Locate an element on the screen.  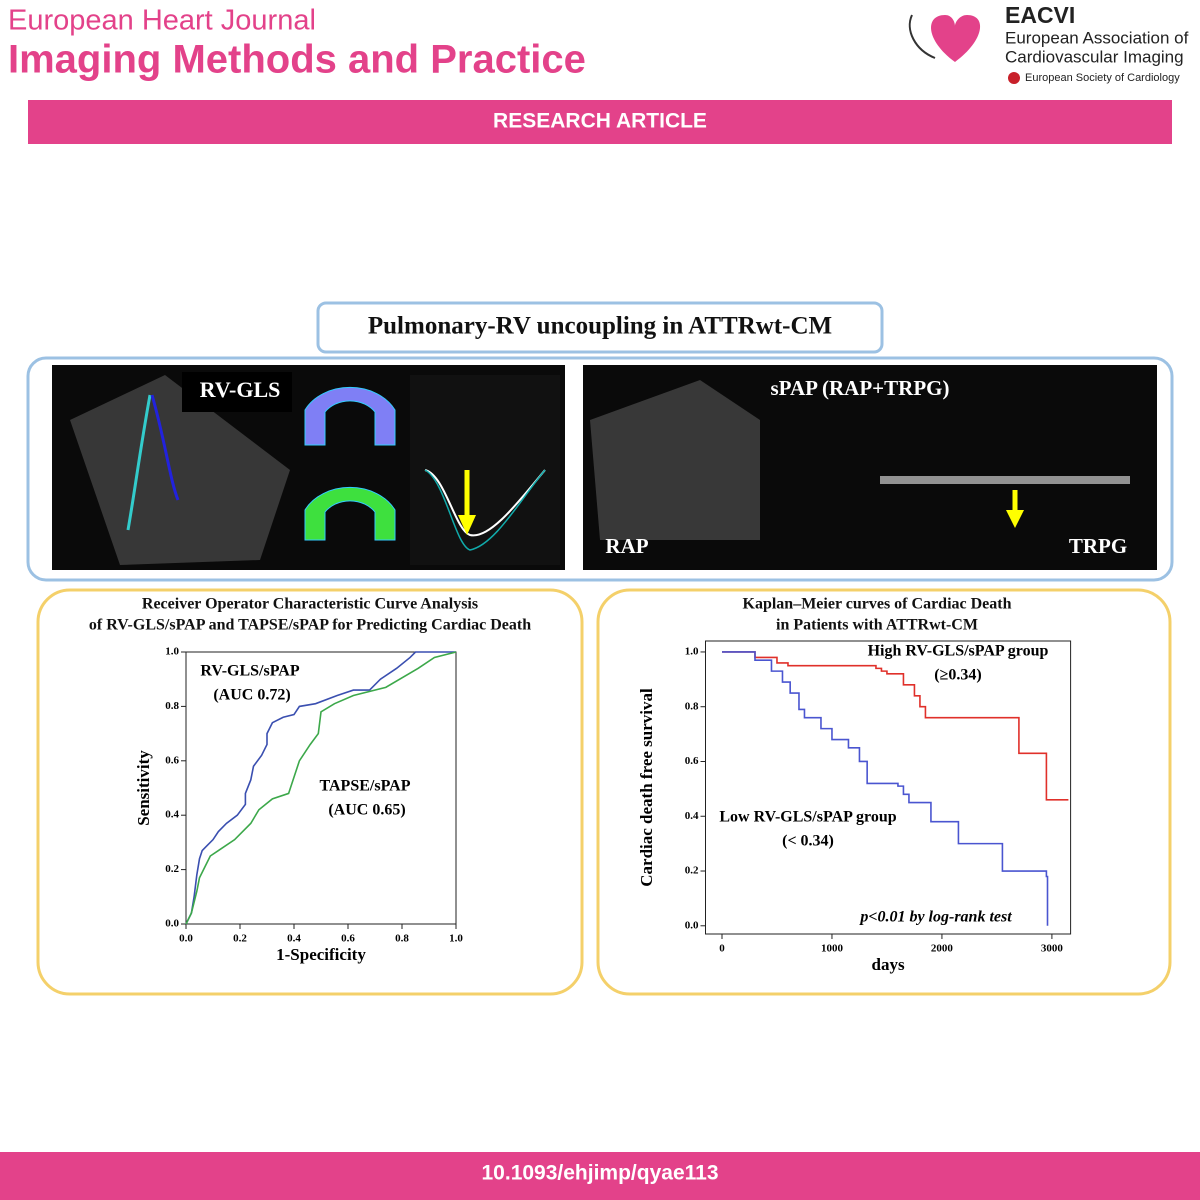
annotation: (AUC 0.72) is located at coordinates (251, 695).